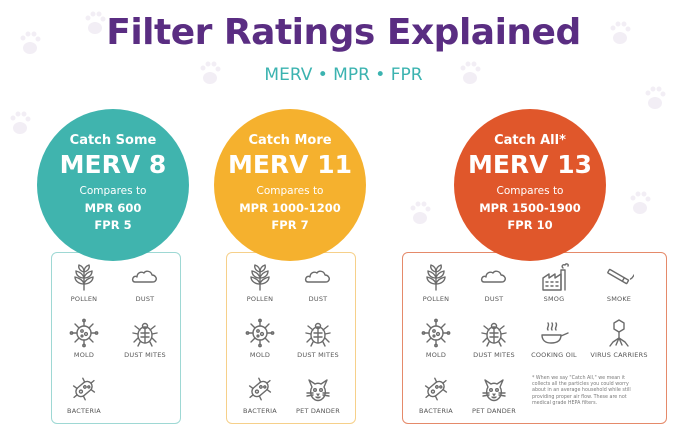 Image resolution: width=687 pixels, height=444 pixels. I want to click on mpr-rating: MPR 600, so click(113, 208).